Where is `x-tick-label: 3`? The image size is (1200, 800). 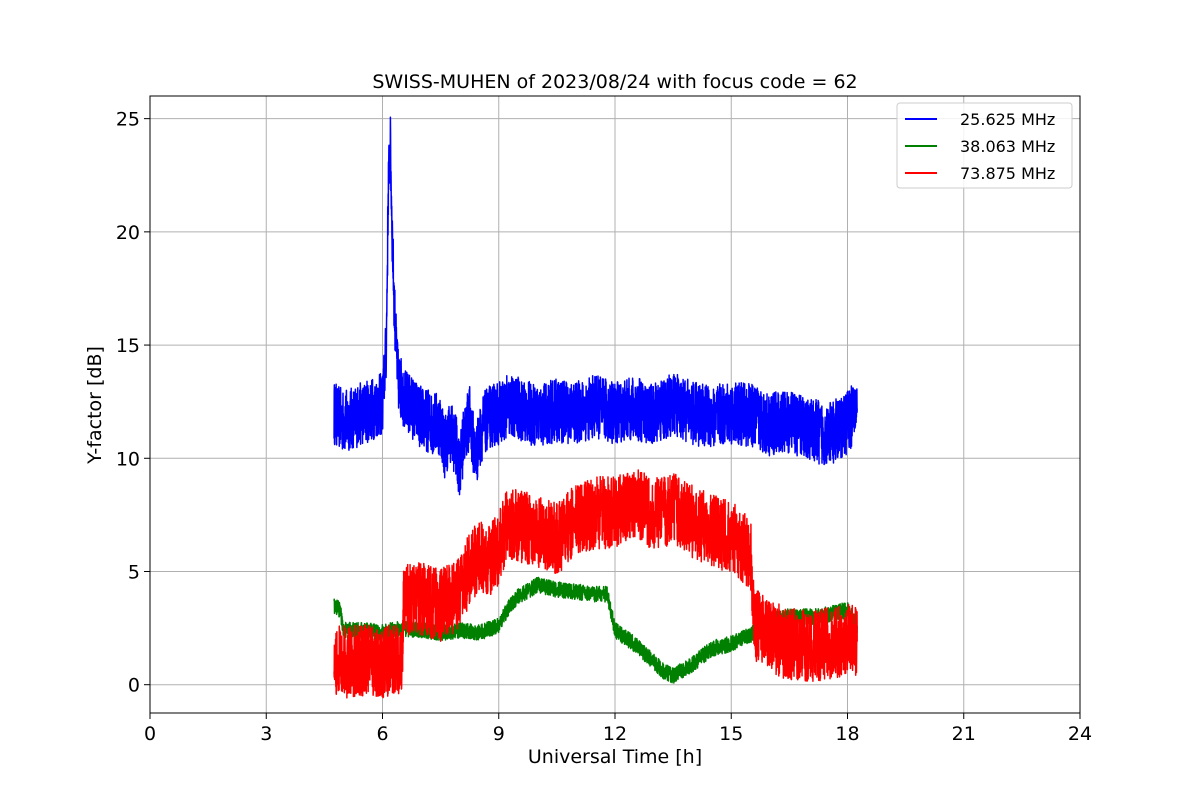
x-tick-label: 3 is located at coordinates (266, 734).